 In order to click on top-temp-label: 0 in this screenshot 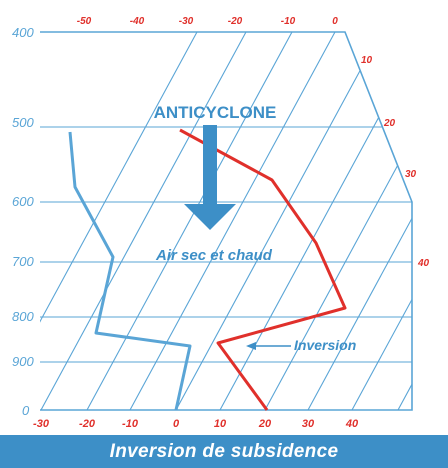, I will do `click(335, 21)`.